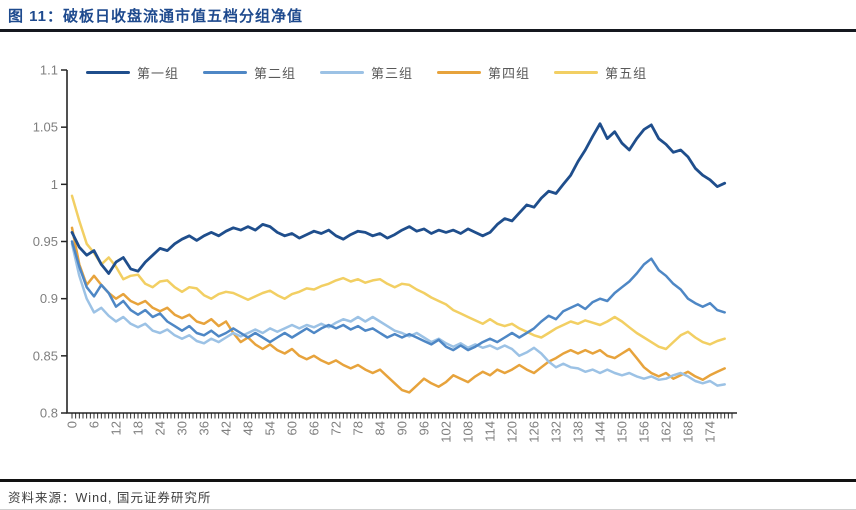 The image size is (856, 510). Describe the element at coordinates (600, 432) in the screenshot. I see `x-tick-label: 144` at that location.